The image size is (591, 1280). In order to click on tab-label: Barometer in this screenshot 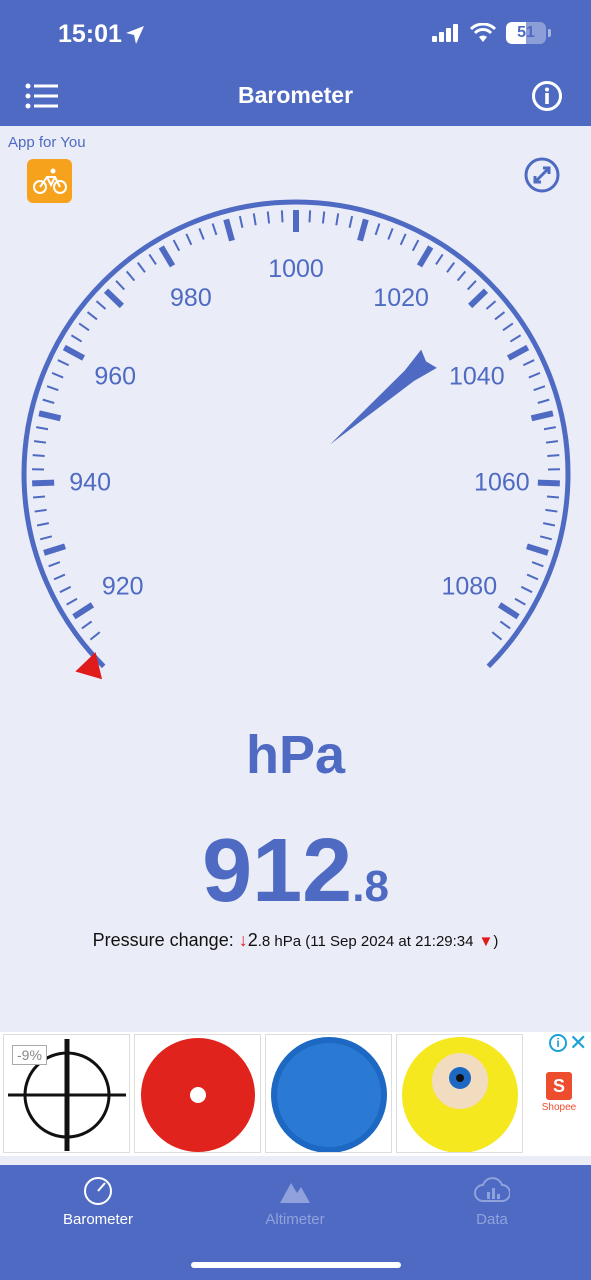, I will do `click(98, 1219)`.